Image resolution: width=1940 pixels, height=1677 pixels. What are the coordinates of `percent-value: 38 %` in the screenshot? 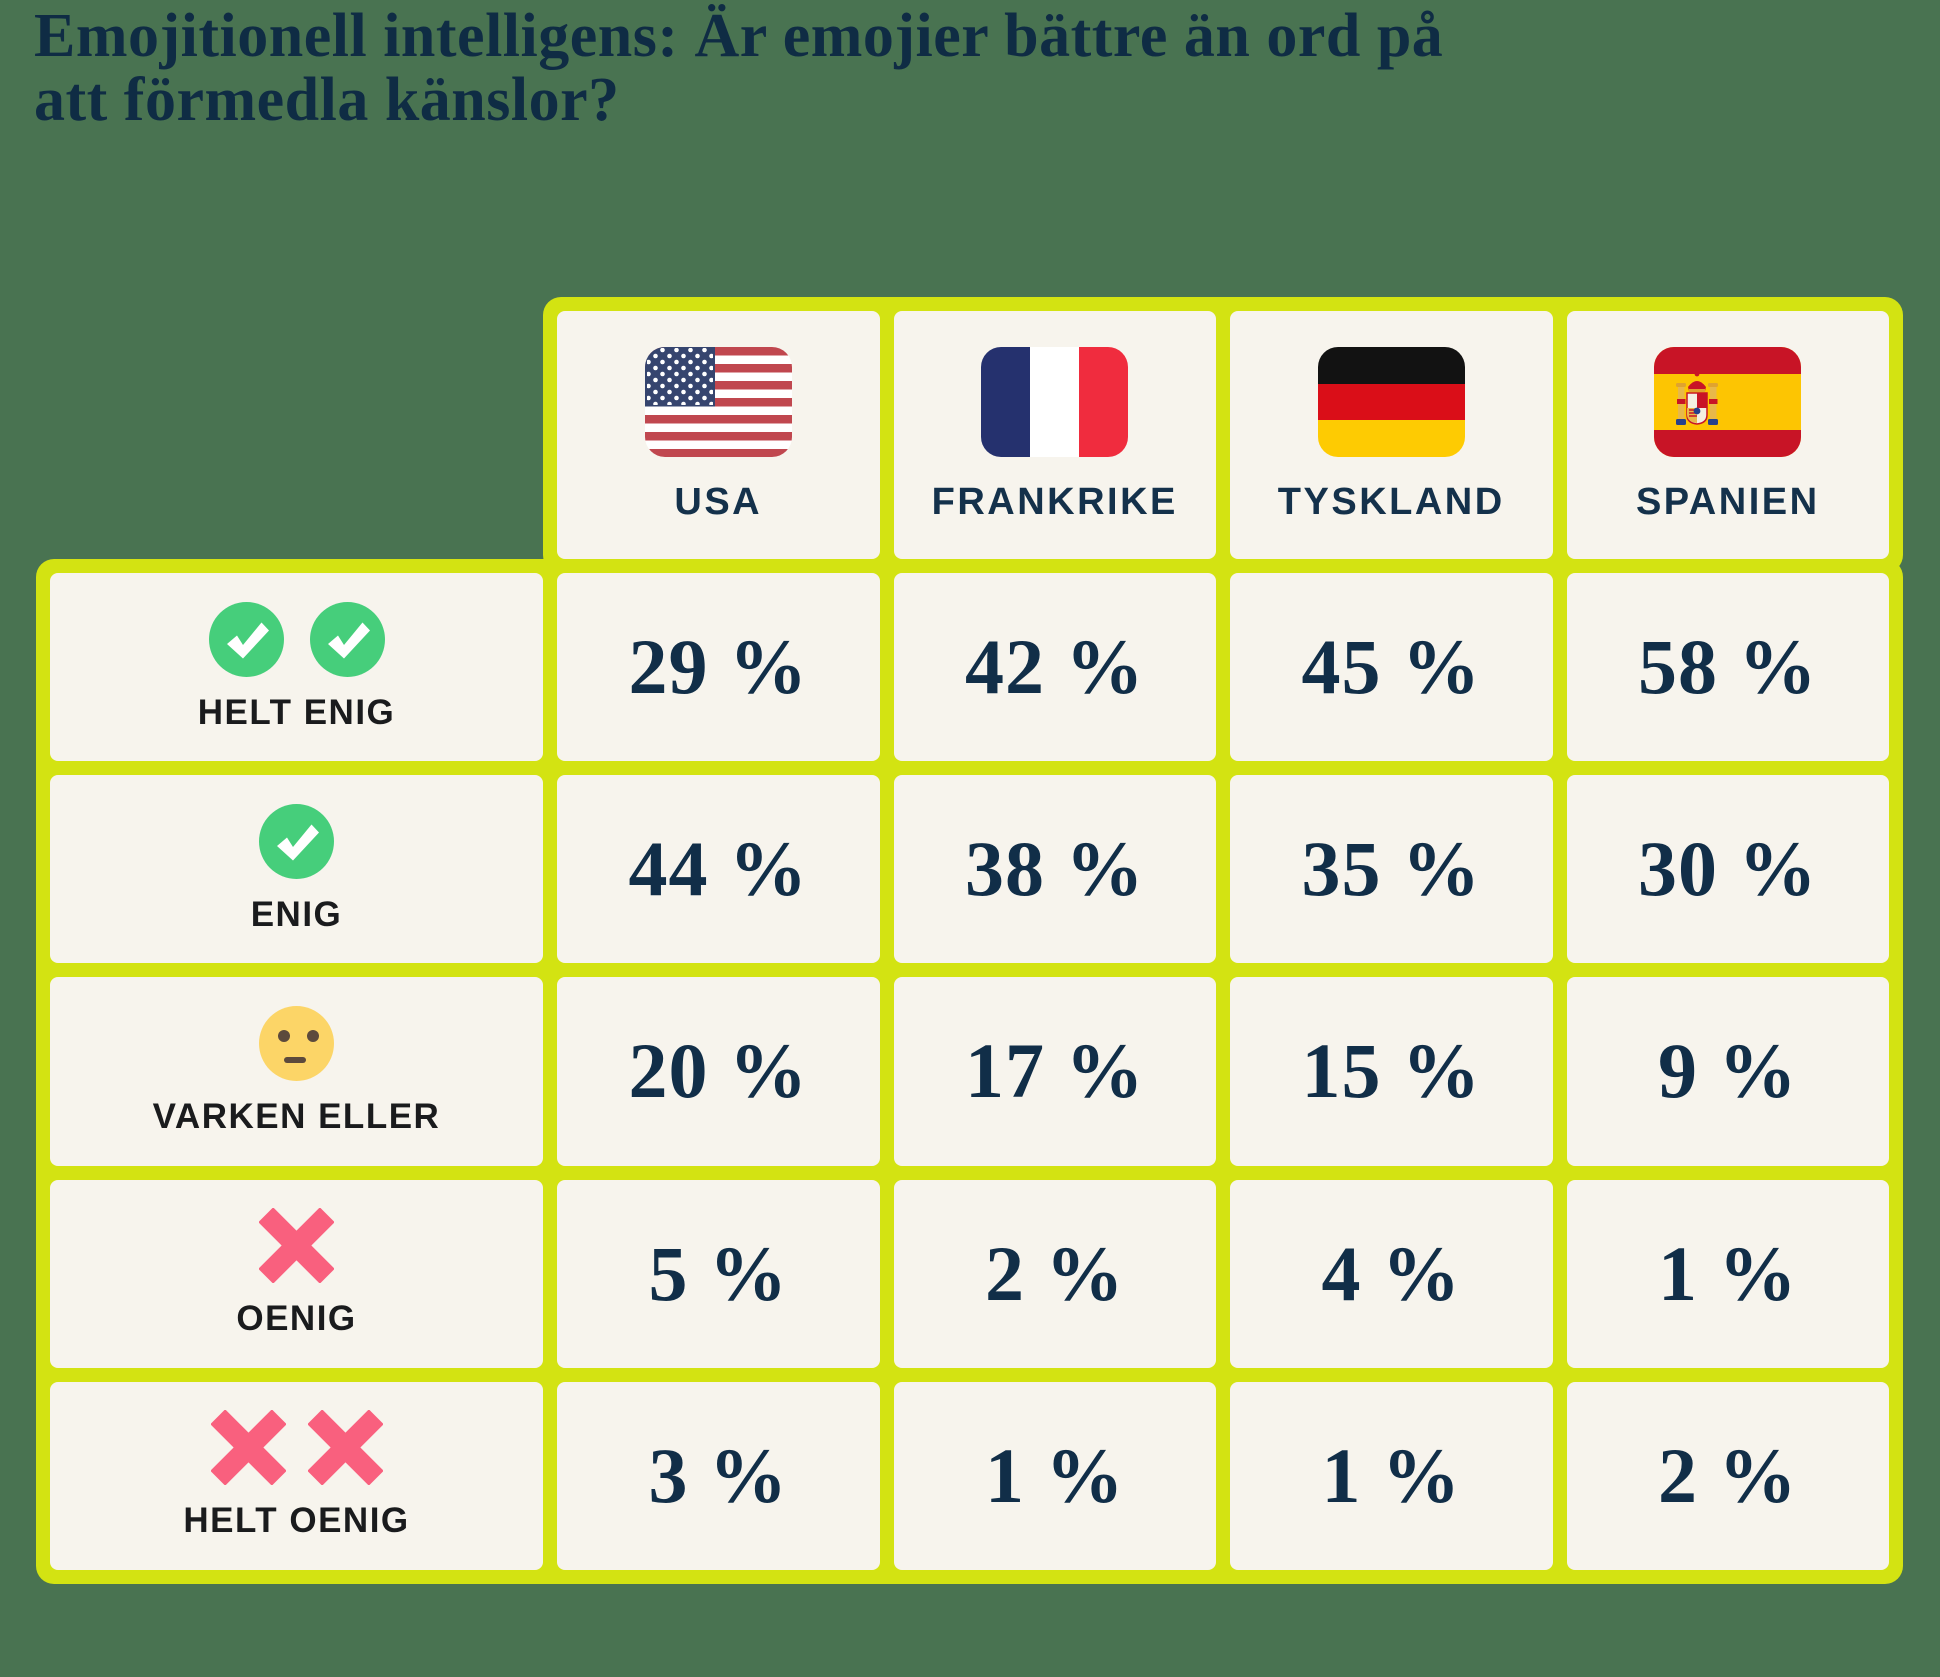 It's located at (1055, 869).